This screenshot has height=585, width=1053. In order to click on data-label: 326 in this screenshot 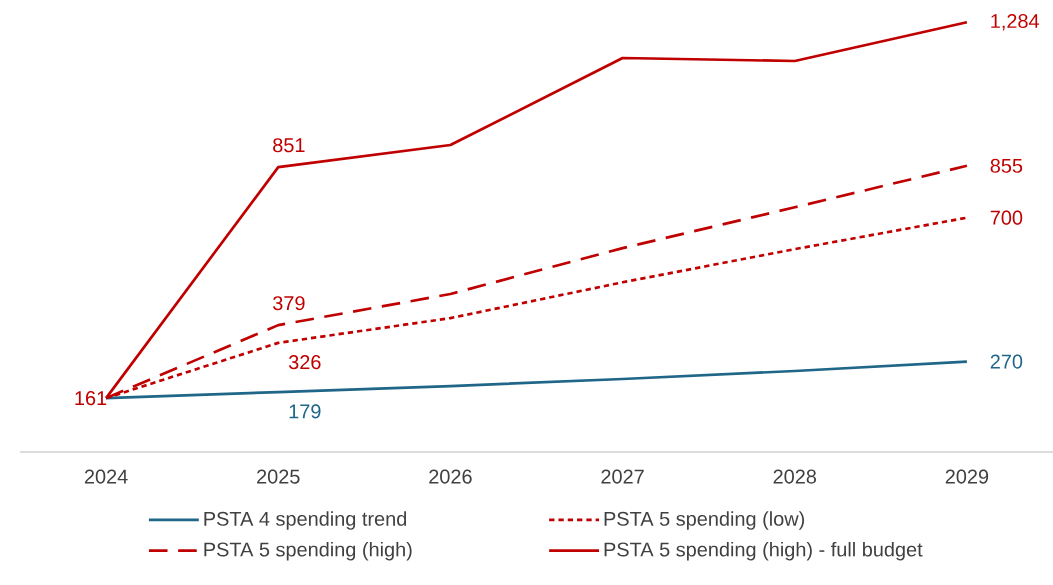, I will do `click(304, 362)`.